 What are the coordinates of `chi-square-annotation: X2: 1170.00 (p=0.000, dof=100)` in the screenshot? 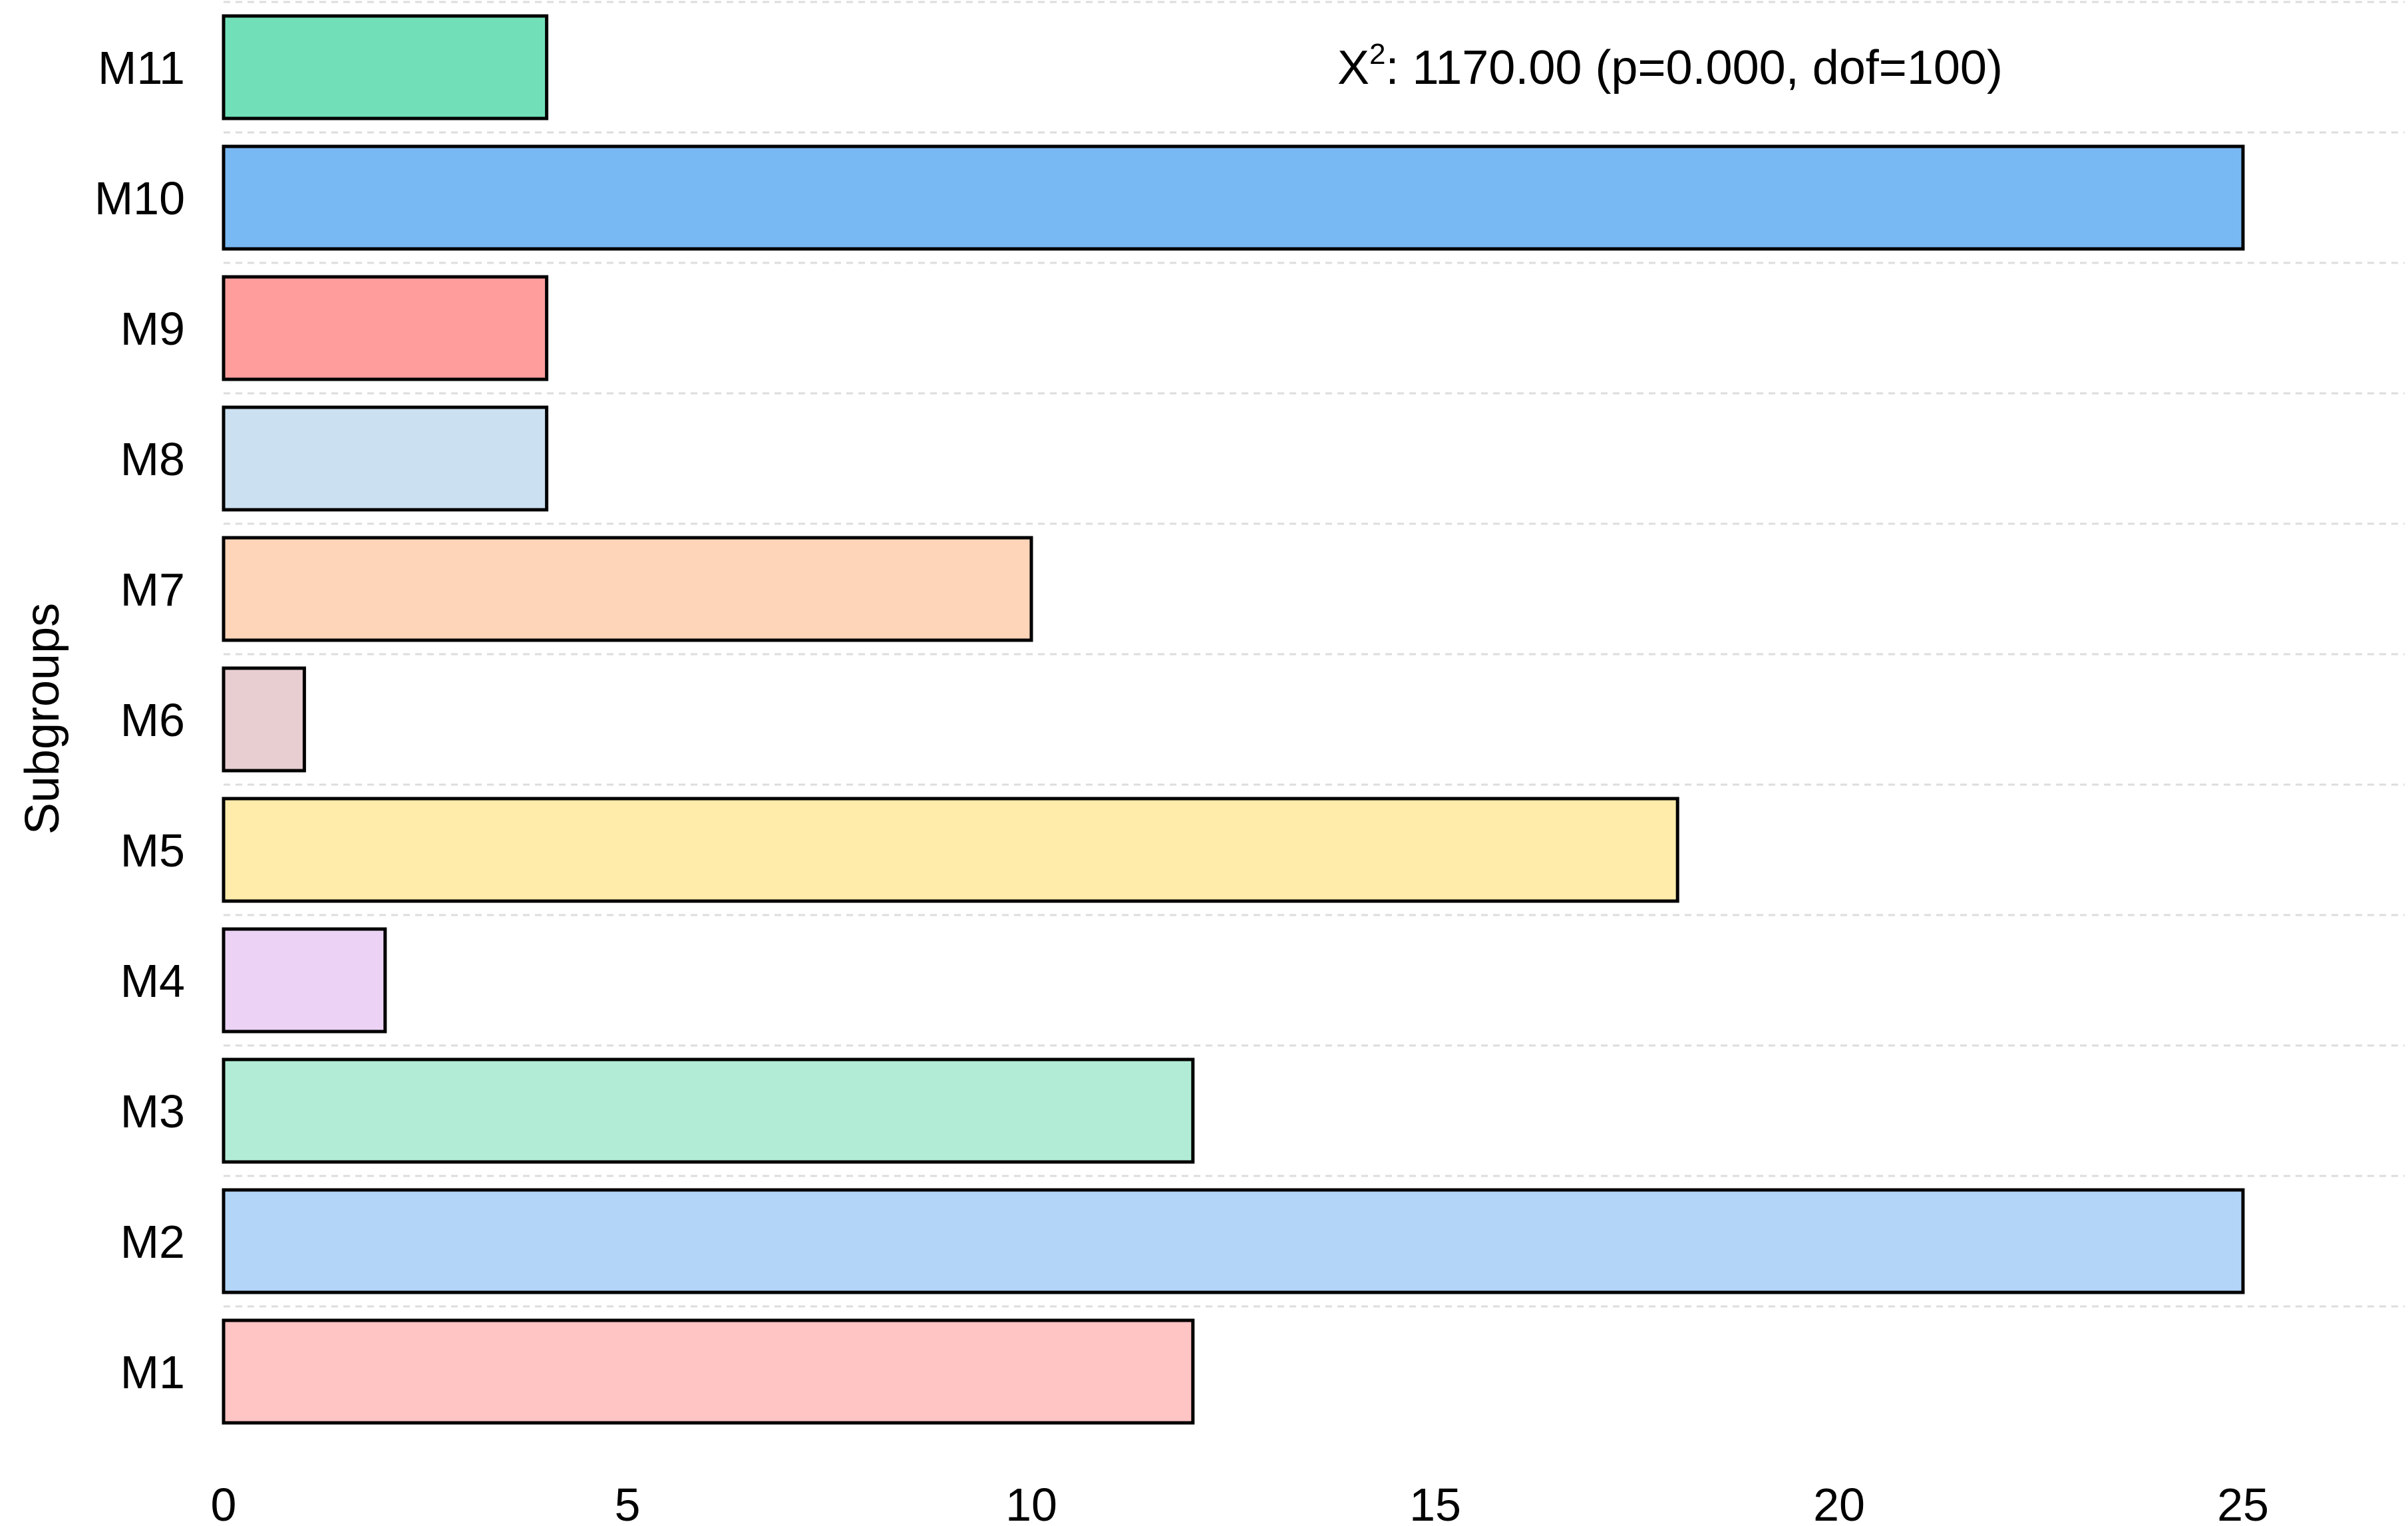 It's located at (1670, 66).